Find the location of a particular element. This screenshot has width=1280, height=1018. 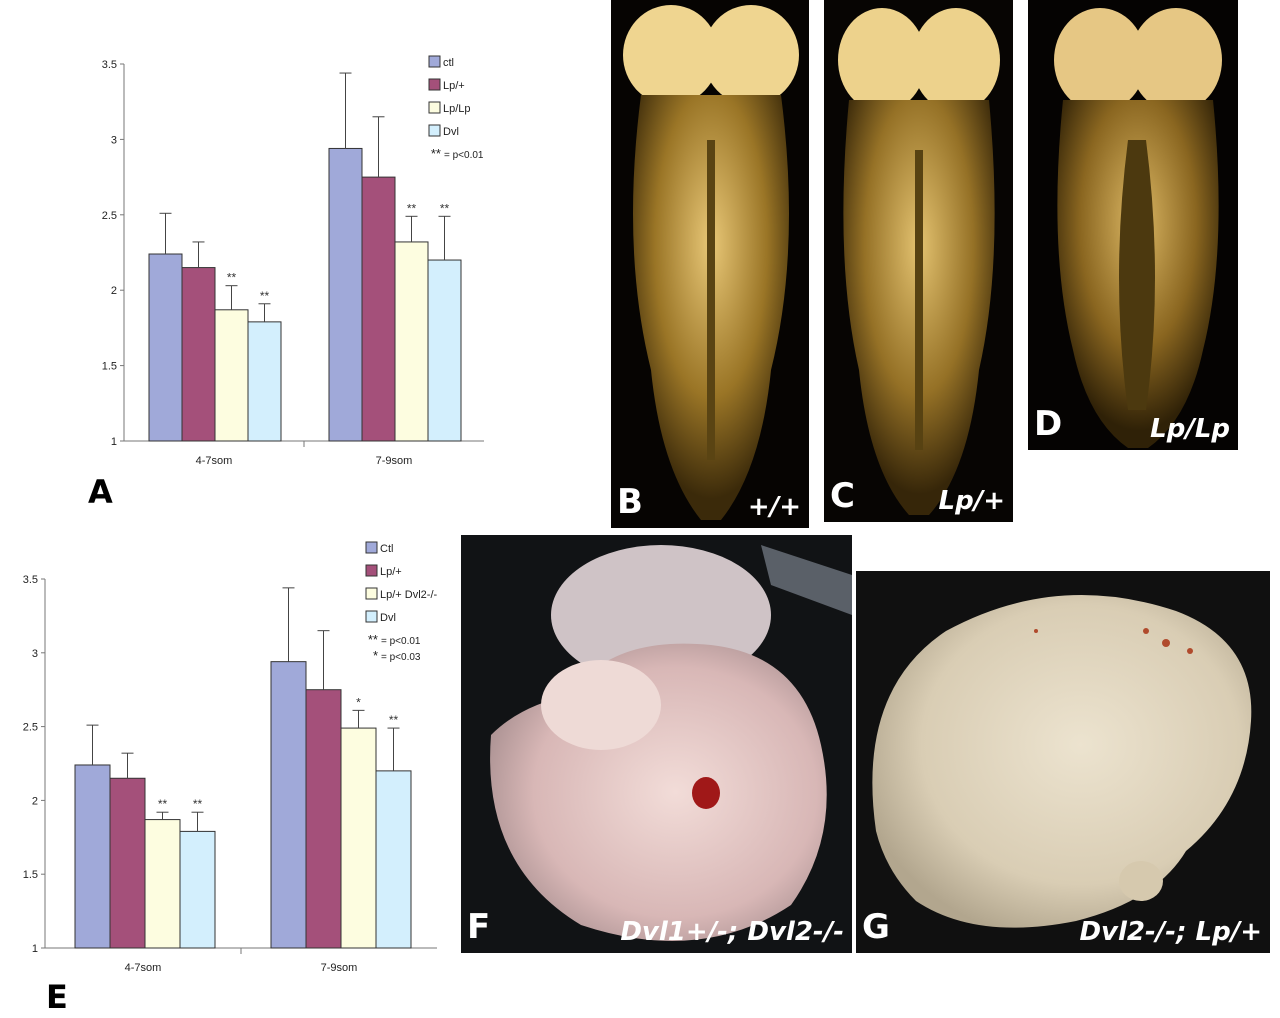

chart-a-legend-note-symbol: ** is located at coordinates (436, 153).